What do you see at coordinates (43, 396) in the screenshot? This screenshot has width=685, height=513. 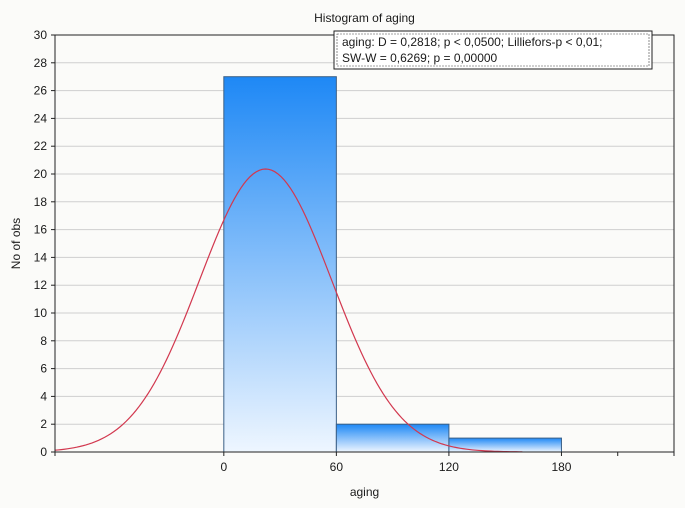 I see `y-tick-label: 4` at bounding box center [43, 396].